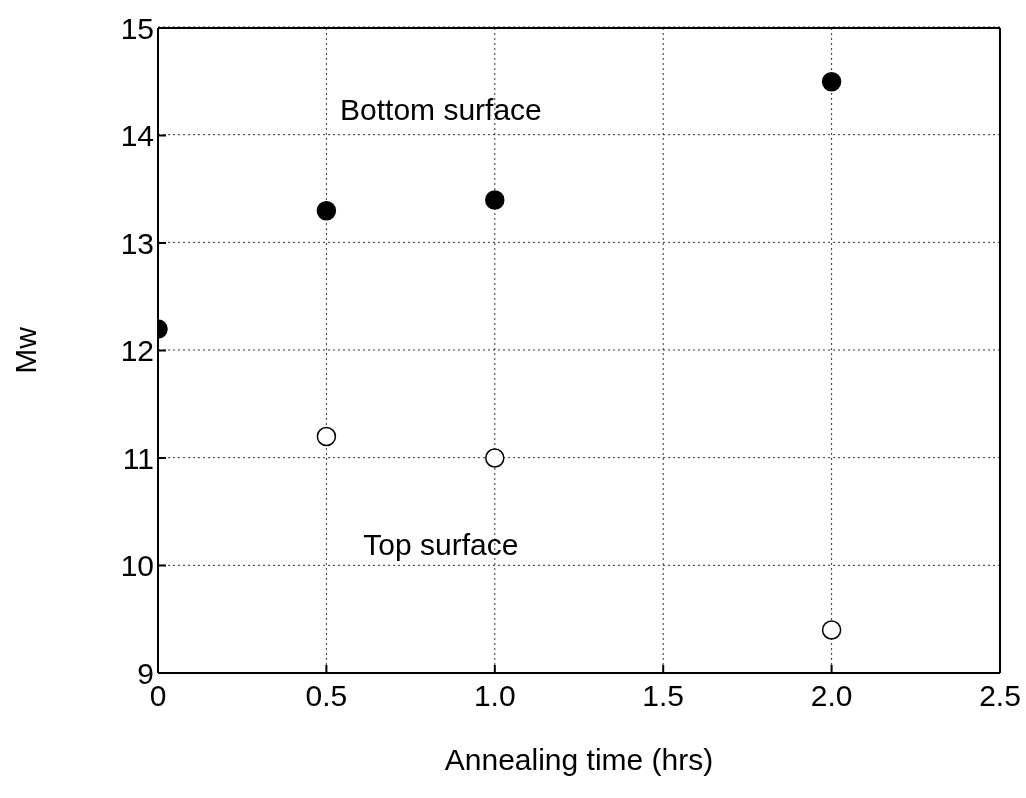 Image resolution: width=1026 pixels, height=798 pixels. I want to click on text: Top surface, so click(441, 544).